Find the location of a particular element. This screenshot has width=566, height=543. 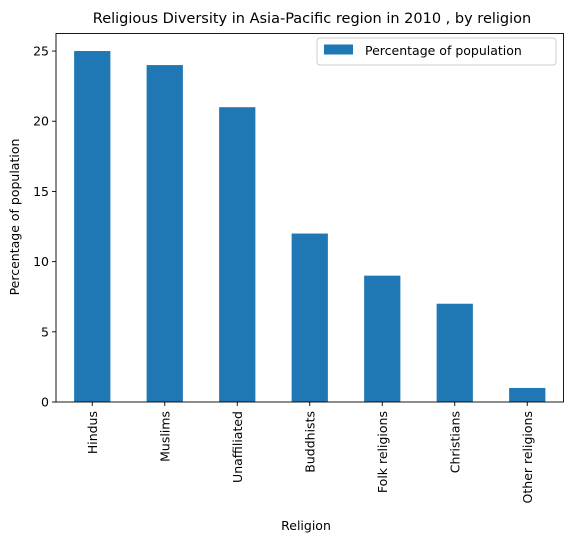

y-axis-ticks: 0 5 10 15 20 25 is located at coordinates (44, 227).